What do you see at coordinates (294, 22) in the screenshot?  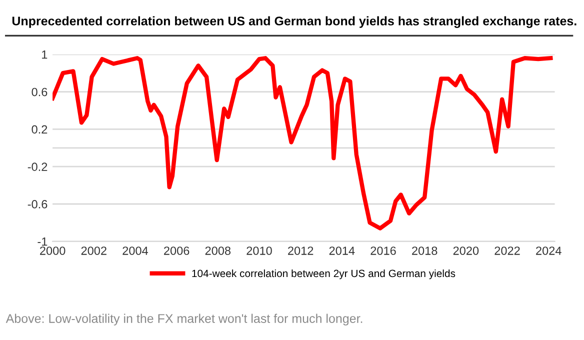 I see `chart-title: Unprecedented correlation between US and German bond yields has strangled exchange rates.` at bounding box center [294, 22].